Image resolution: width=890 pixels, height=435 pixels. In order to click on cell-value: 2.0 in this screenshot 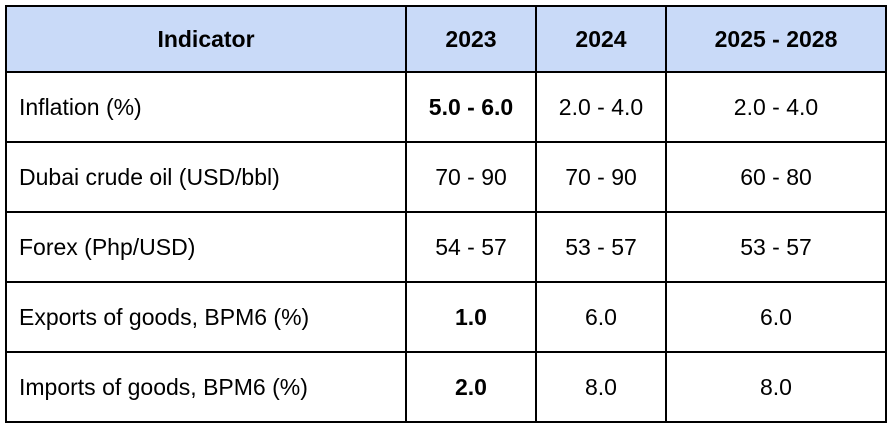, I will do `click(471, 387)`.